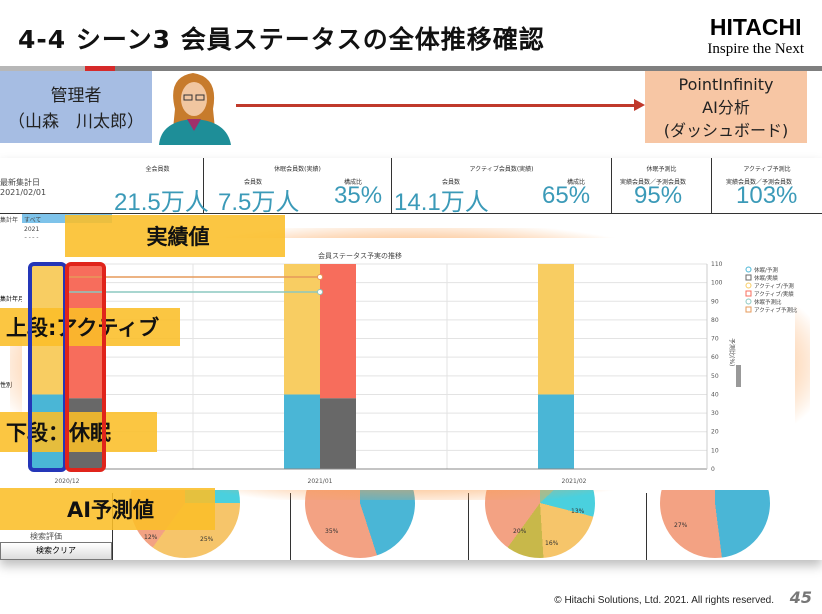 Image resolution: width=822 pixels, height=614 pixels. Describe the element at coordinates (33, 220) in the screenshot. I see `filter-option-all: すべて` at that location.